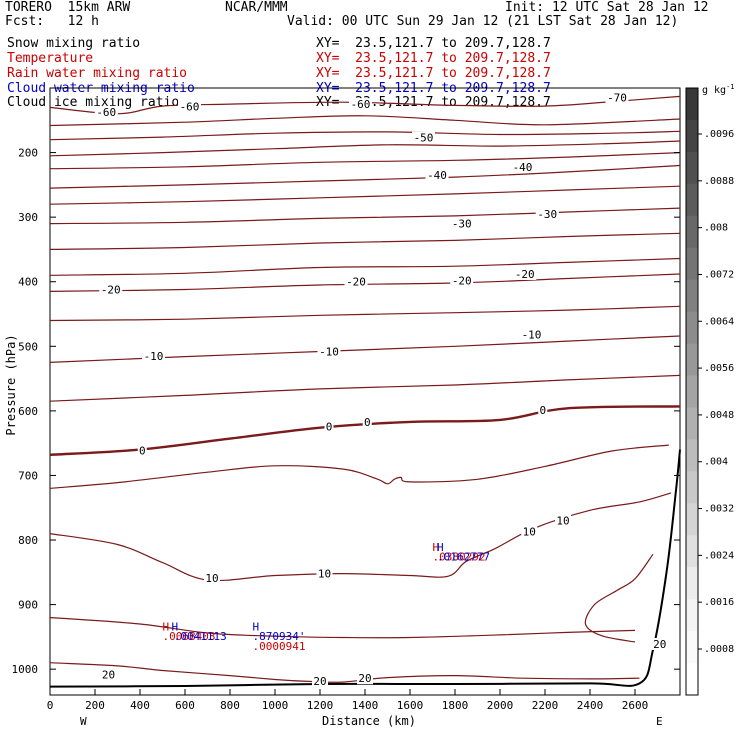 Image resolution: width=740 pixels, height=740 pixels. Describe the element at coordinates (185, 705) in the screenshot. I see `x-tick-label-3: 600` at that location.